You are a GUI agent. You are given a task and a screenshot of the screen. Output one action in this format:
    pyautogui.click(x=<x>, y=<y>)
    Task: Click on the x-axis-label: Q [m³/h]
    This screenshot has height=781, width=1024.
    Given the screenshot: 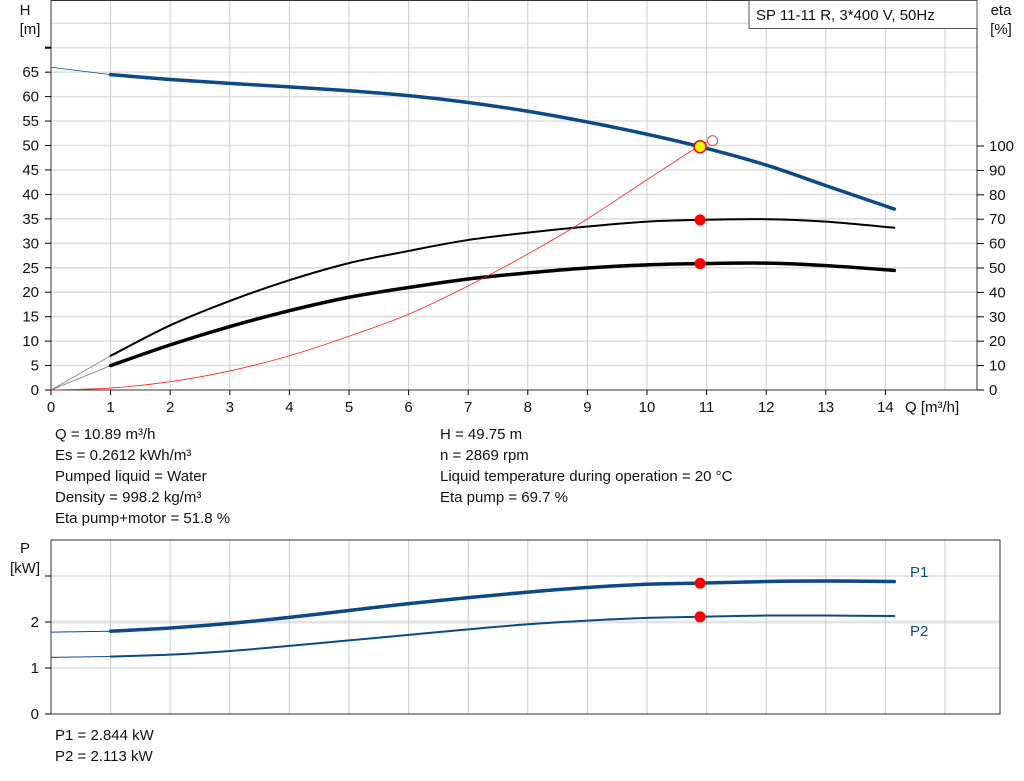 What is the action you would take?
    pyautogui.click(x=932, y=407)
    